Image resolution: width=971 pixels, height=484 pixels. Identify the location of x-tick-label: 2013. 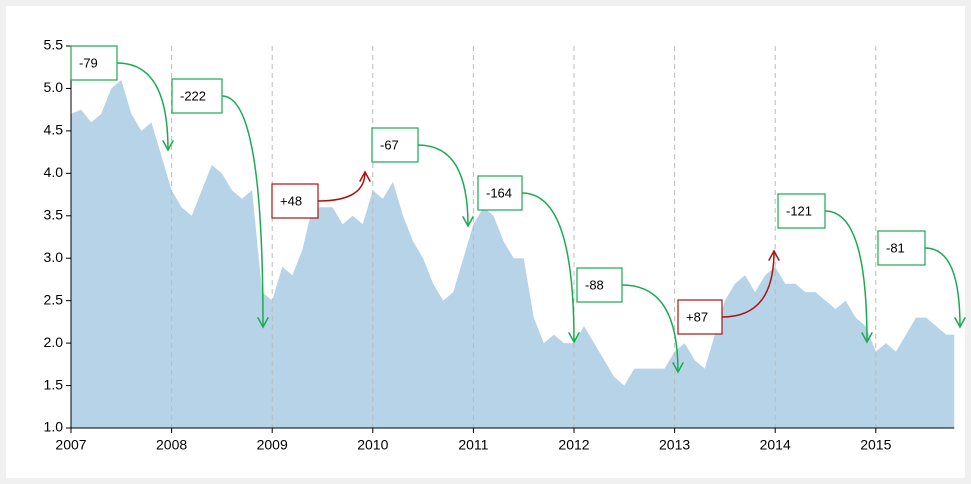
(674, 445).